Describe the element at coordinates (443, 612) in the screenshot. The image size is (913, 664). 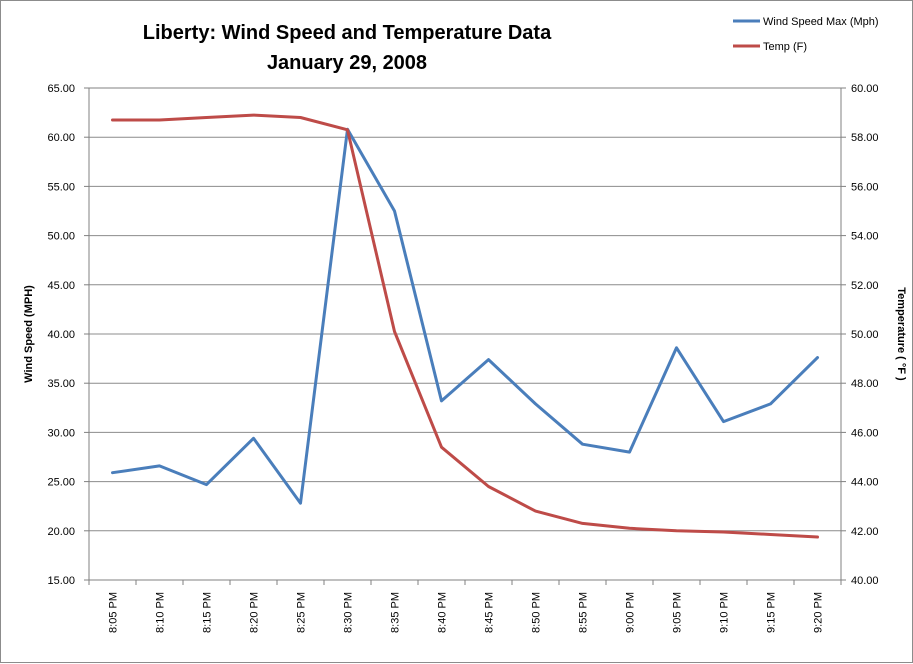
I see `x-tick-label: 8:40 PM` at that location.